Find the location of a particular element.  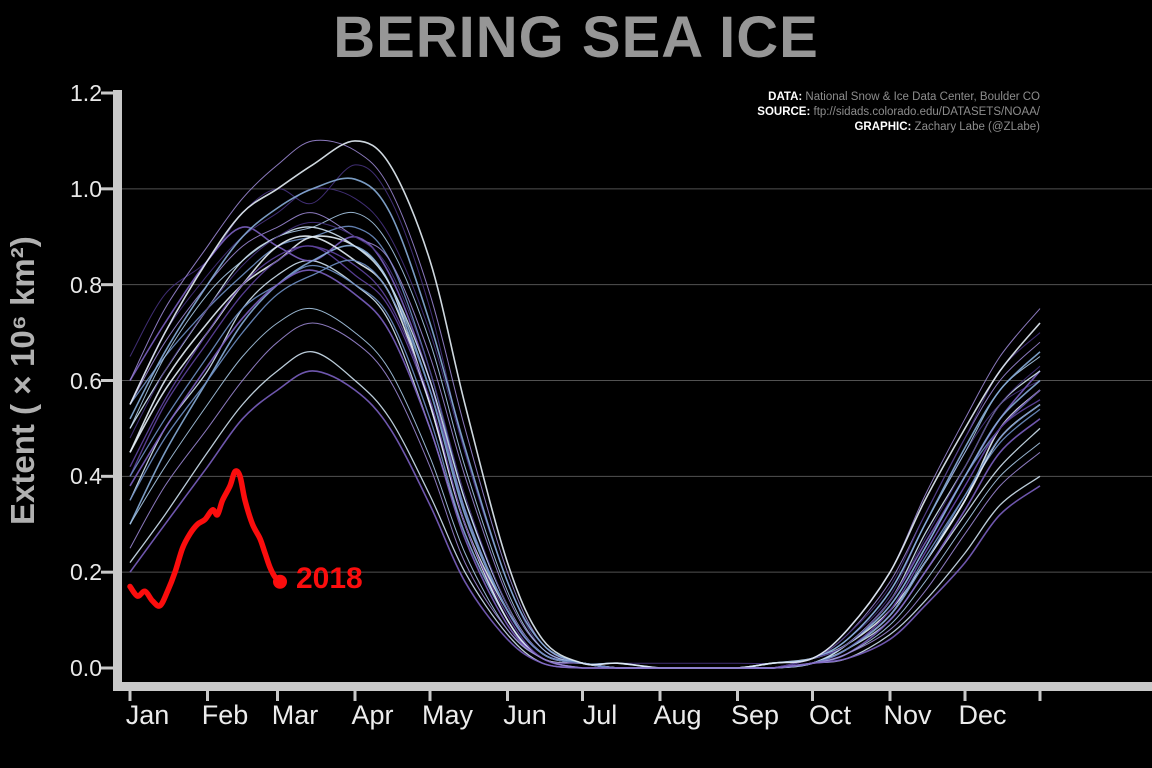

x-tick-label: Oct is located at coordinates (829, 715).